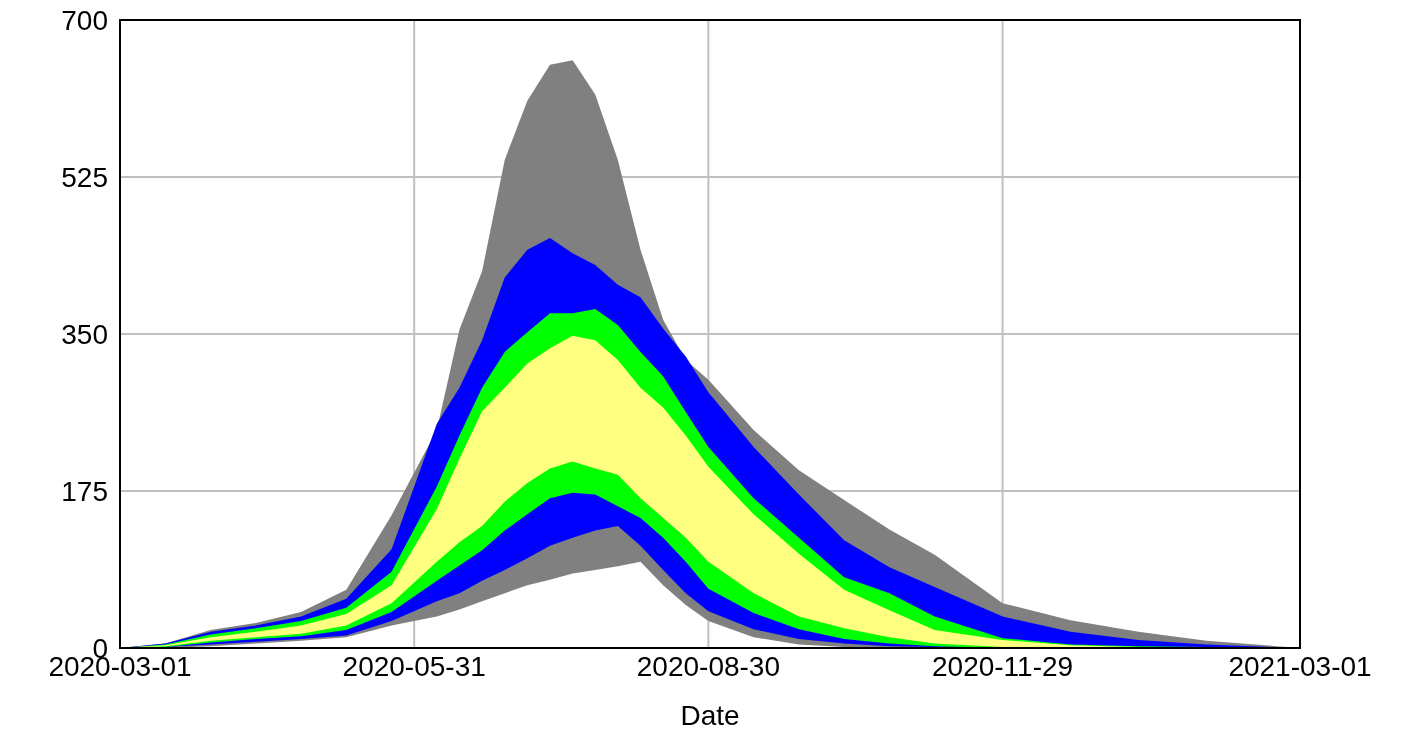 The height and width of the screenshot is (745, 1427). Describe the element at coordinates (1300, 666) in the screenshot. I see `x-tick-label: 2021-03-01` at that location.